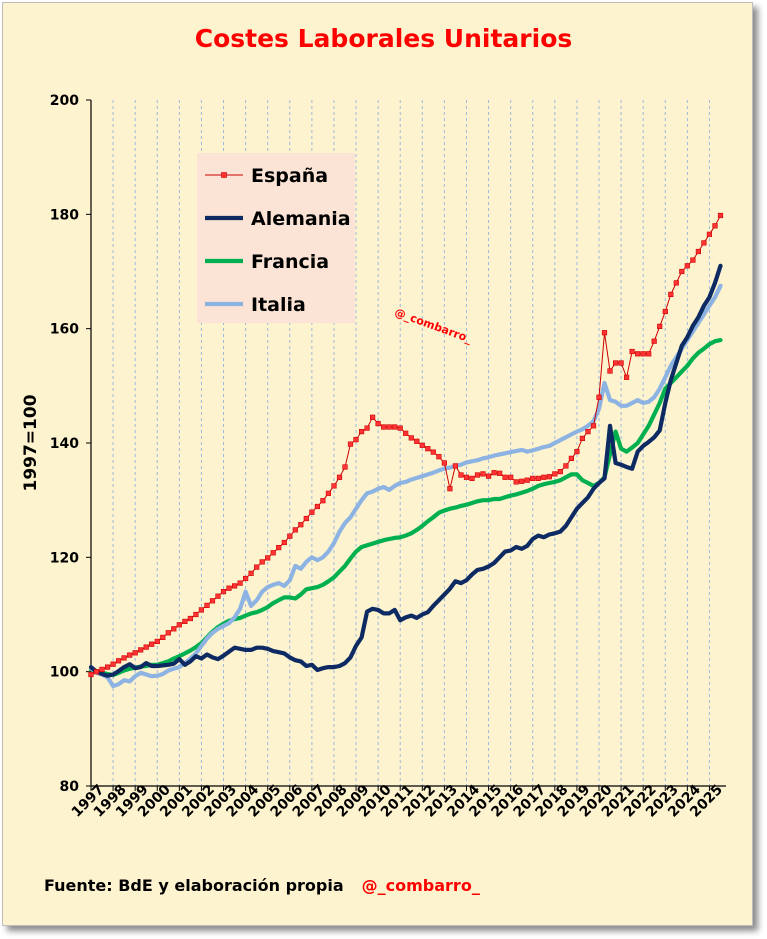  Describe the element at coordinates (64, 673) in the screenshot. I see `y-tick-label-100: 100` at that location.